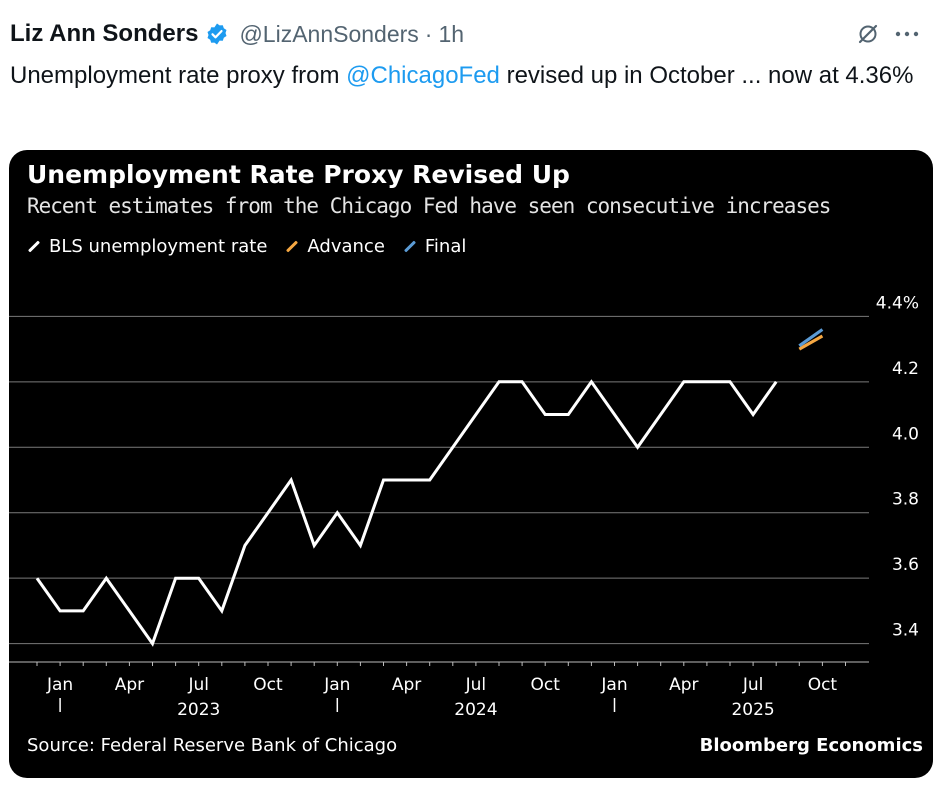 The width and height of the screenshot is (934, 789). I want to click on grok-icon, so click(868, 34).